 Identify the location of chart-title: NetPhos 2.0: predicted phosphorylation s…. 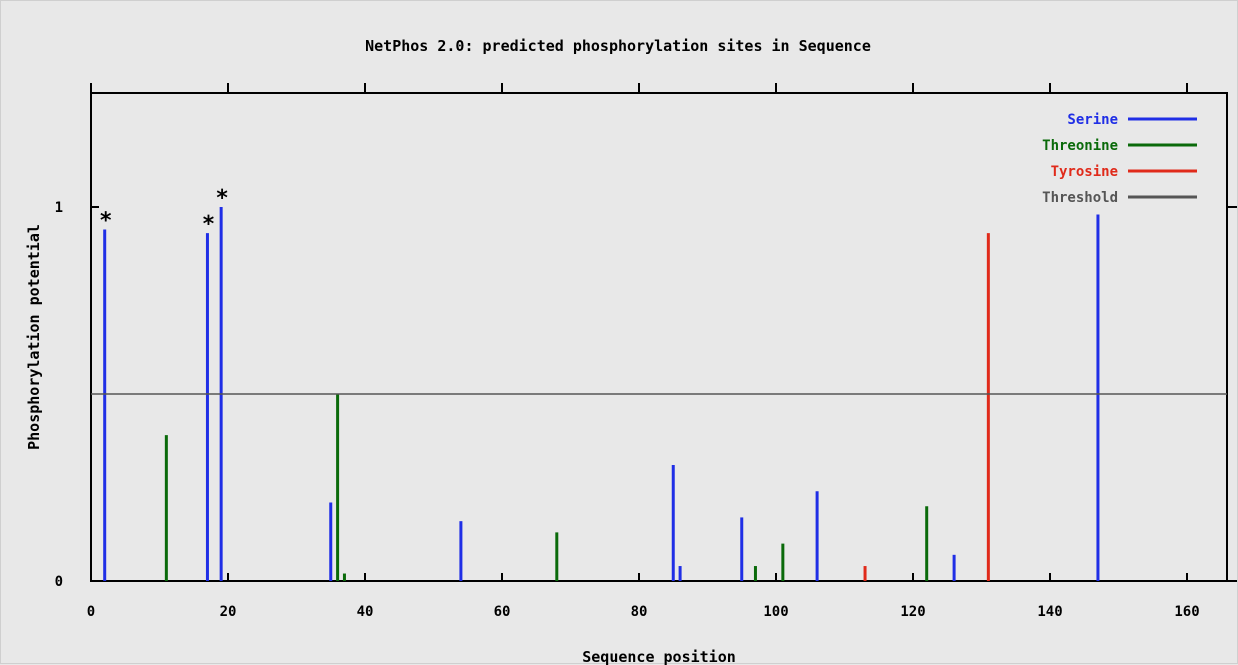
(618, 46).